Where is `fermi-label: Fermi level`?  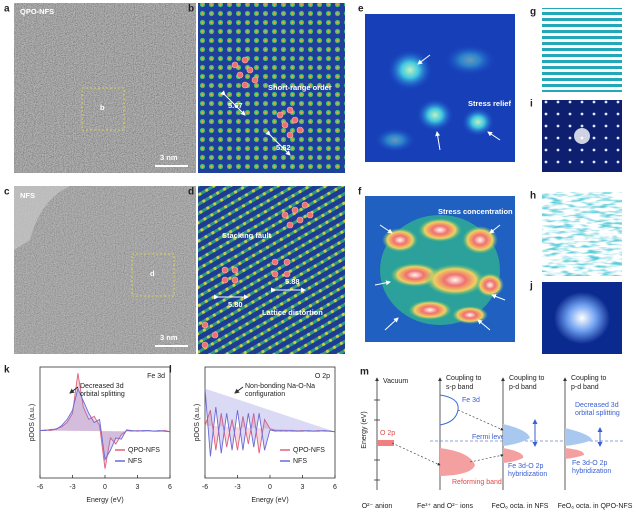 fermi-label: Fermi level is located at coordinates (489, 437).